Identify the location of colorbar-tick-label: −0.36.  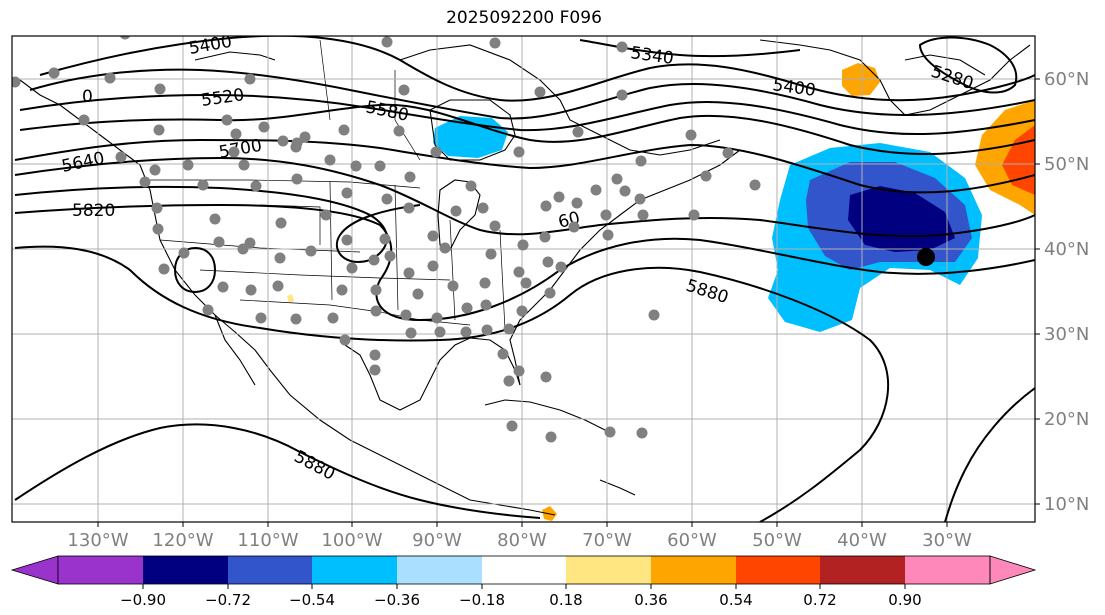
(397, 600).